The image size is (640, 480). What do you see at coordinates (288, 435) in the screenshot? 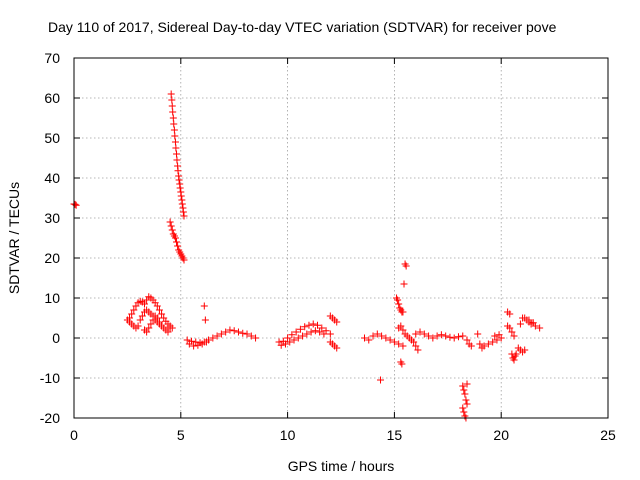
I see `x-tick-label: 10` at bounding box center [288, 435].